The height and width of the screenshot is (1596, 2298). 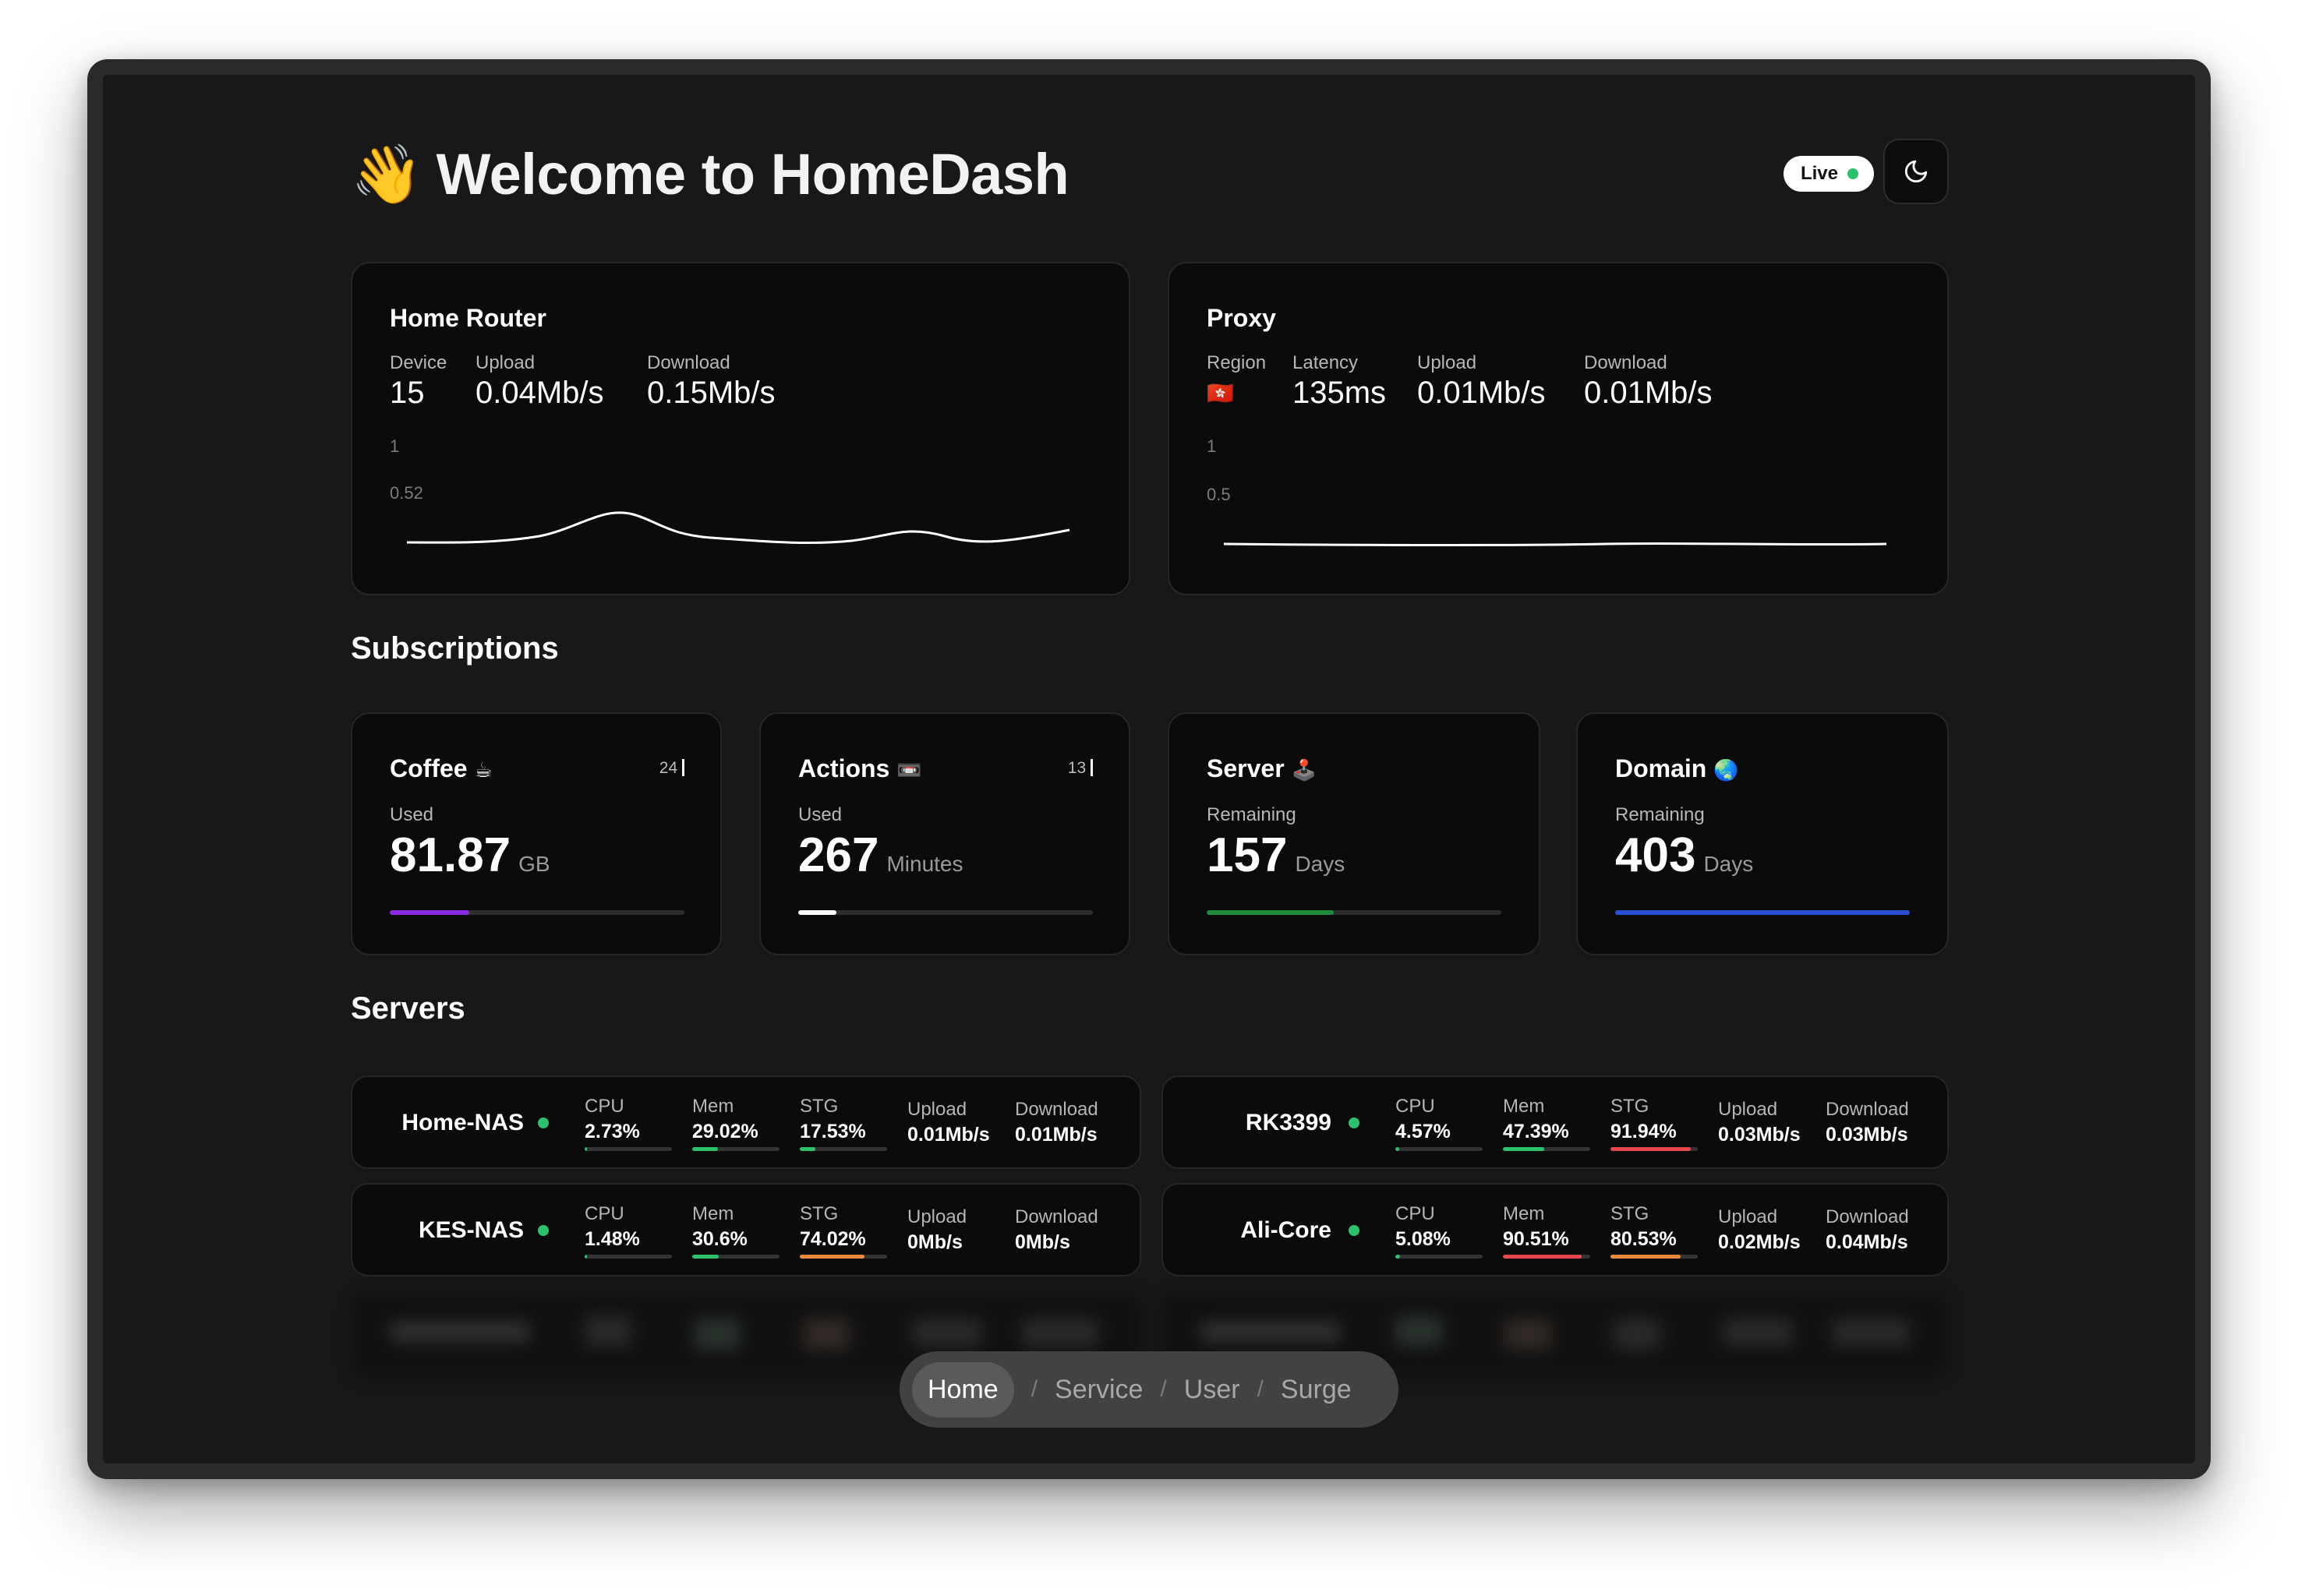 What do you see at coordinates (1648, 393) in the screenshot?
I see `stat-value: 0.01Mb/s` at bounding box center [1648, 393].